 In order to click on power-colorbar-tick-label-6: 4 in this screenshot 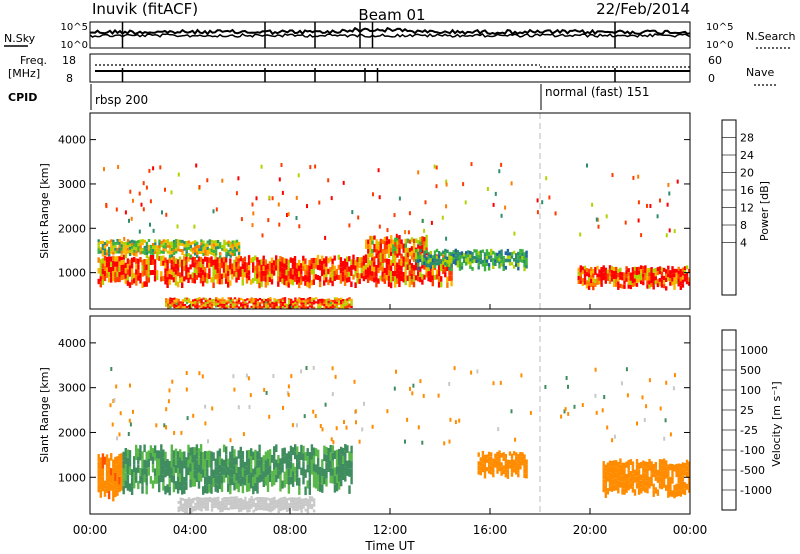, I will do `click(743, 243)`.